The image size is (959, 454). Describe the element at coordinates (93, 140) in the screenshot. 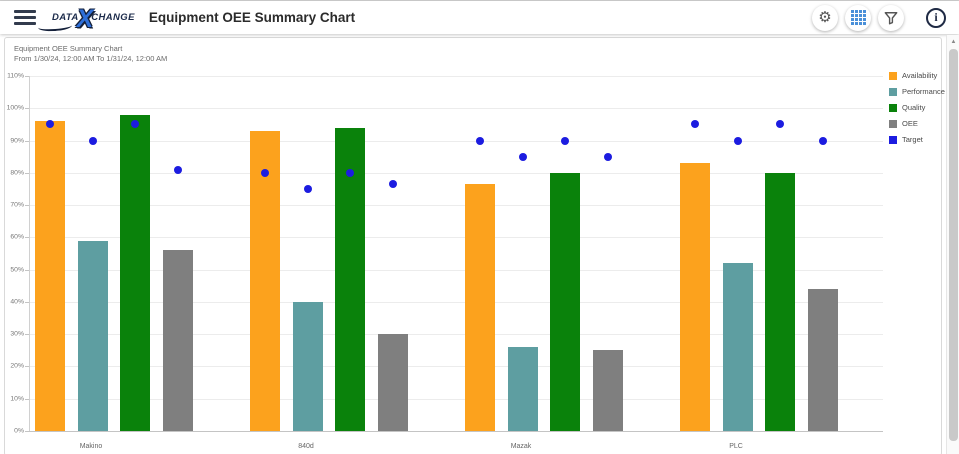

I see `target-dot-Makino-performance` at that location.